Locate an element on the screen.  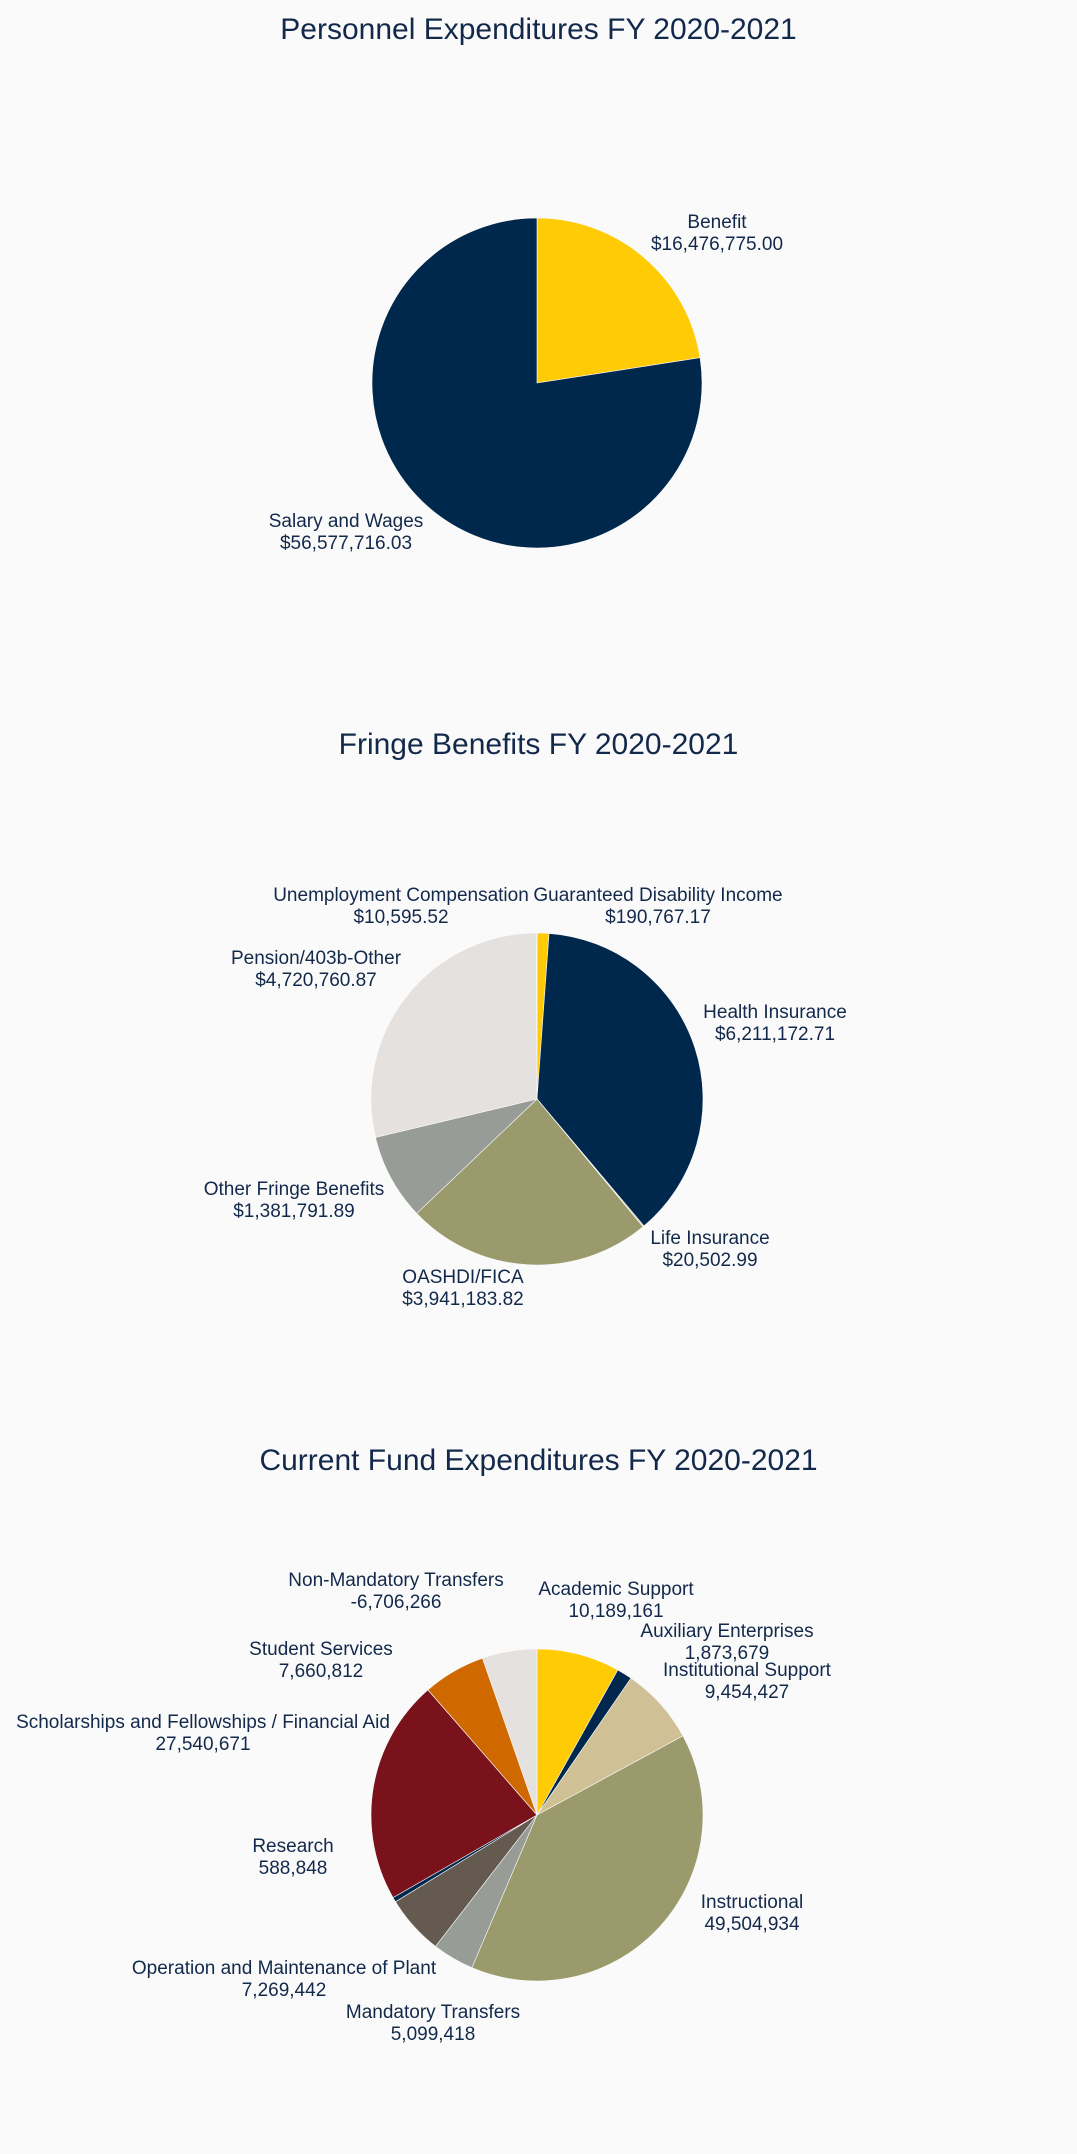
slice-label-life: Life Insurance $20,502.99 is located at coordinates (710, 1249).